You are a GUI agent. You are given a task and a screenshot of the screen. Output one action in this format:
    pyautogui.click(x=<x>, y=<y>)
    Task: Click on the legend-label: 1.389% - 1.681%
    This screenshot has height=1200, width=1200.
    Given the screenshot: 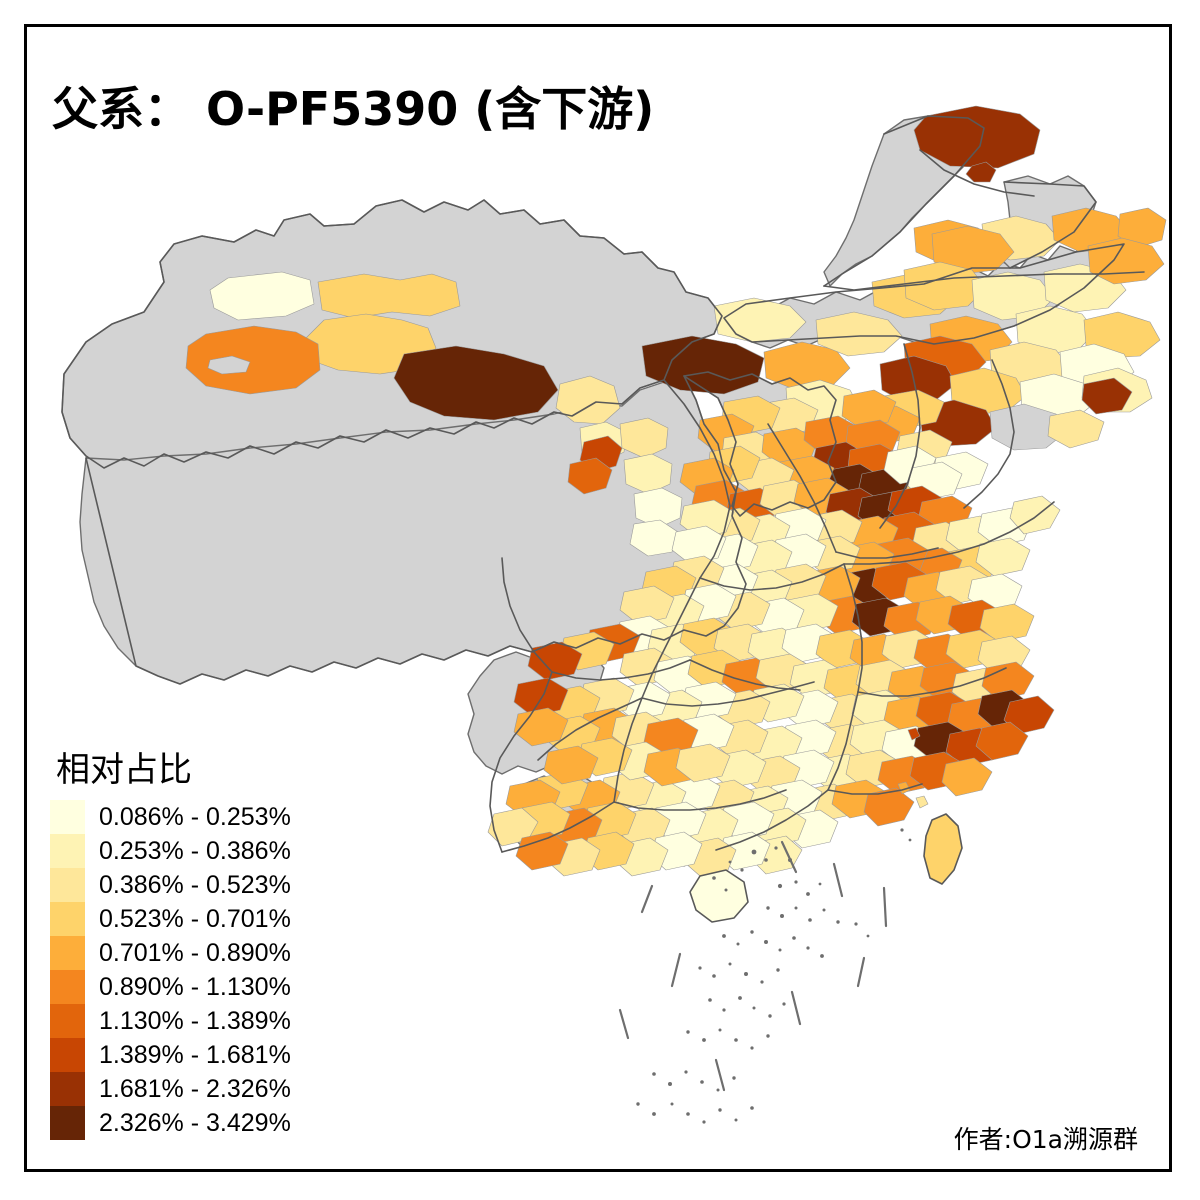 What is the action you would take?
    pyautogui.click(x=195, y=1055)
    